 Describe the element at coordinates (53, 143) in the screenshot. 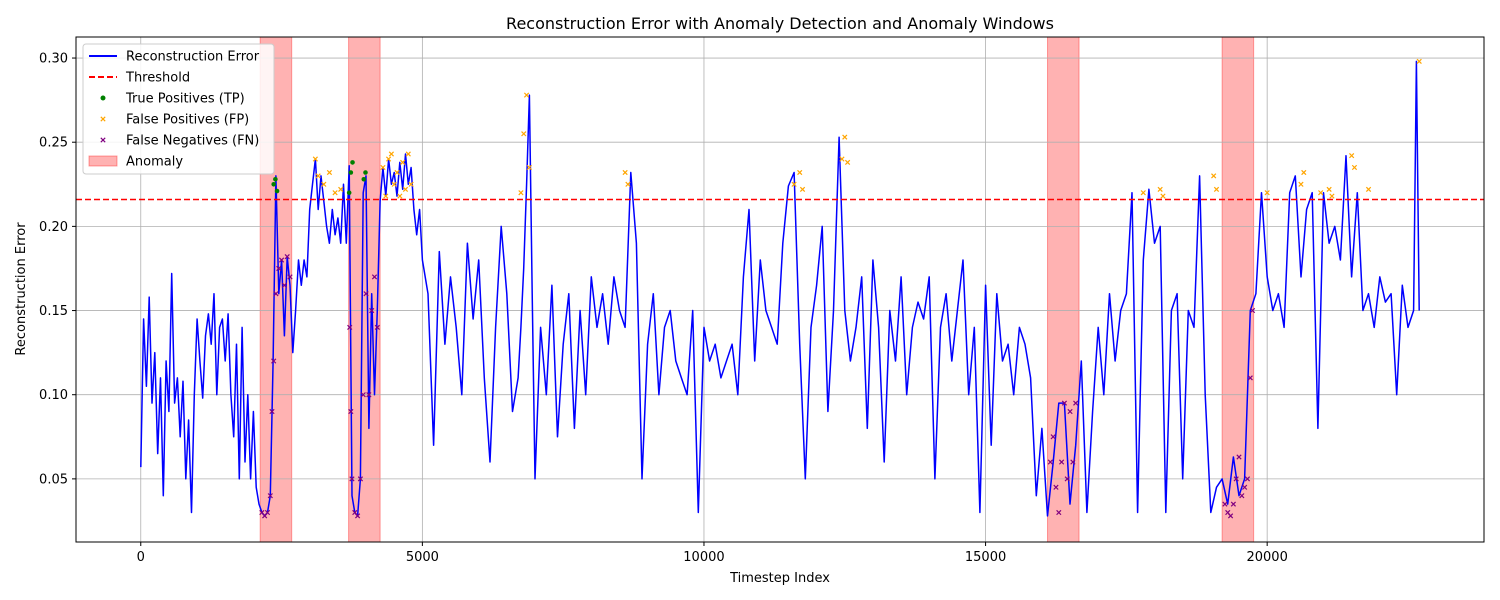

I see `y-tick-label-4: 0.25` at that location.